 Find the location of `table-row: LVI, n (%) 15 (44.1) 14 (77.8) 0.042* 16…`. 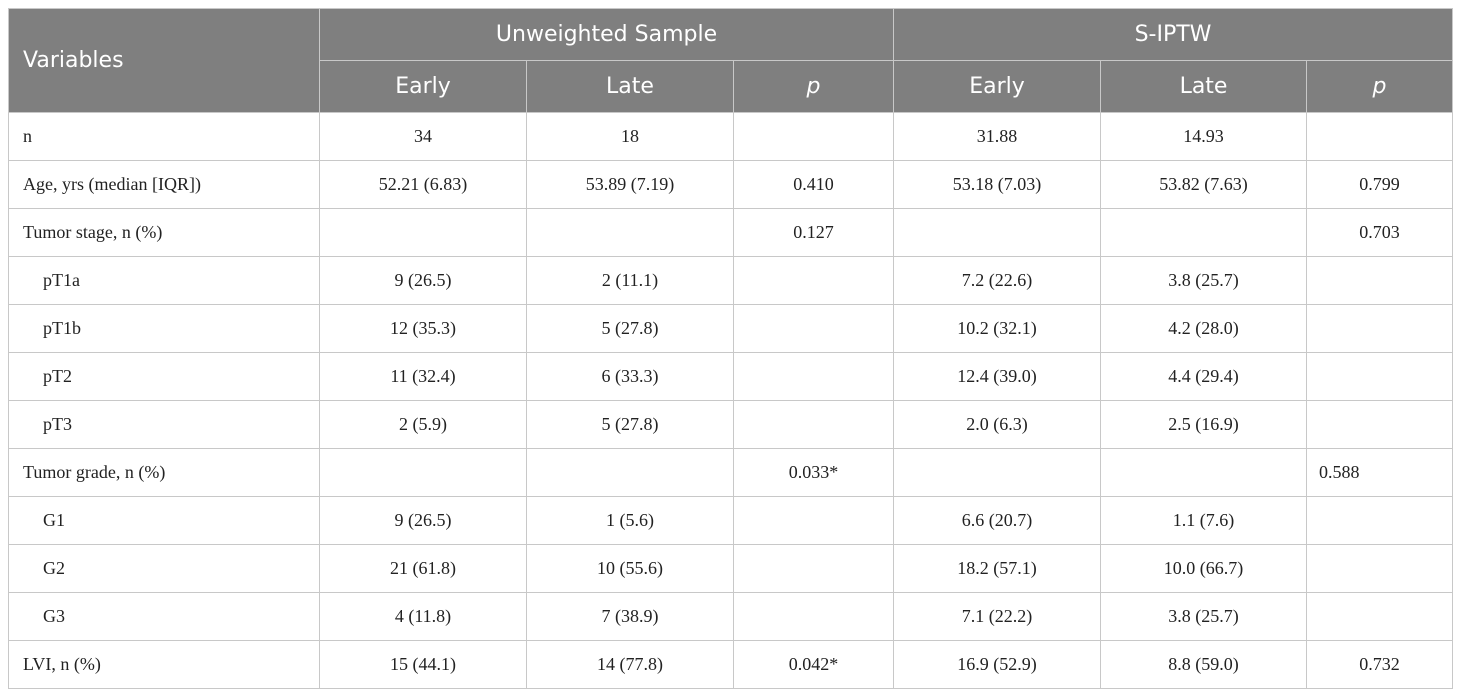

table-row: LVI, n (%) 15 (44.1) 14 (77.8) 0.042* 16… is located at coordinates (731, 664).